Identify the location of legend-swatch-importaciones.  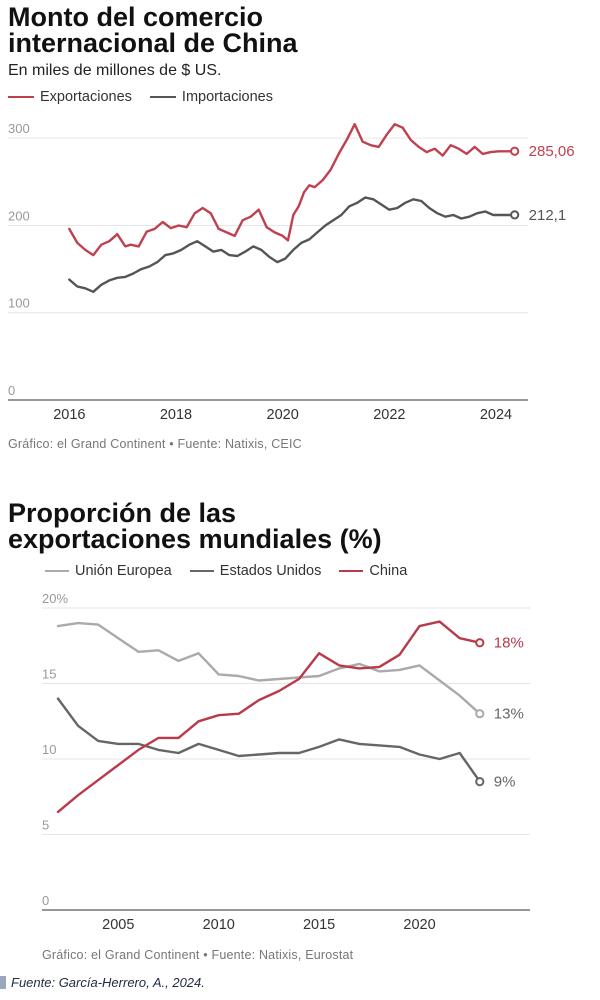
(162, 97).